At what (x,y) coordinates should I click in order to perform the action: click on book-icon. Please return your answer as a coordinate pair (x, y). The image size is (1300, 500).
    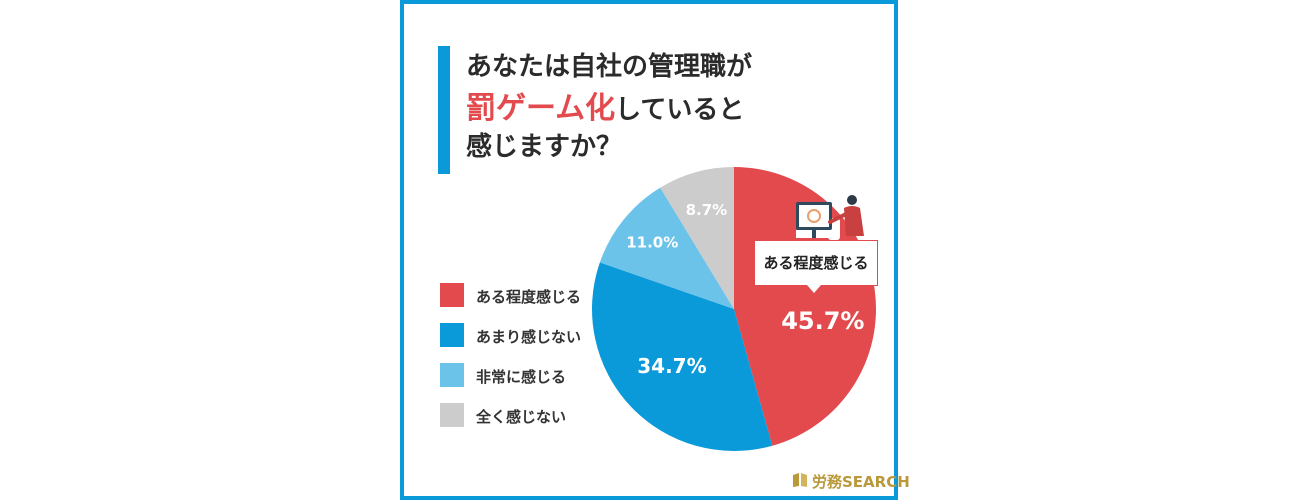
    Looking at the image, I should click on (800, 480).